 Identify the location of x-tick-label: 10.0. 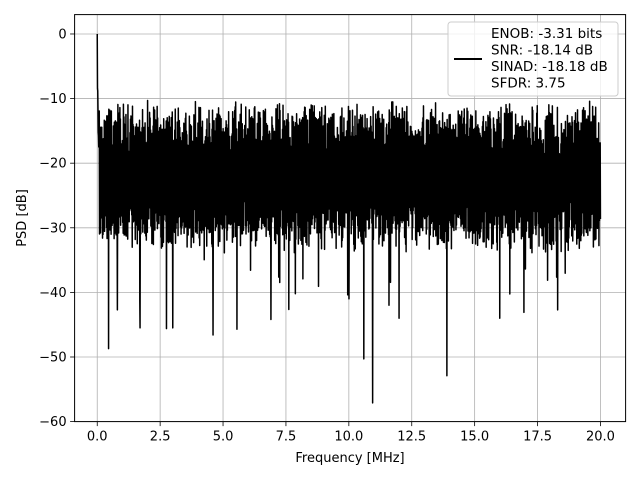
(348, 437).